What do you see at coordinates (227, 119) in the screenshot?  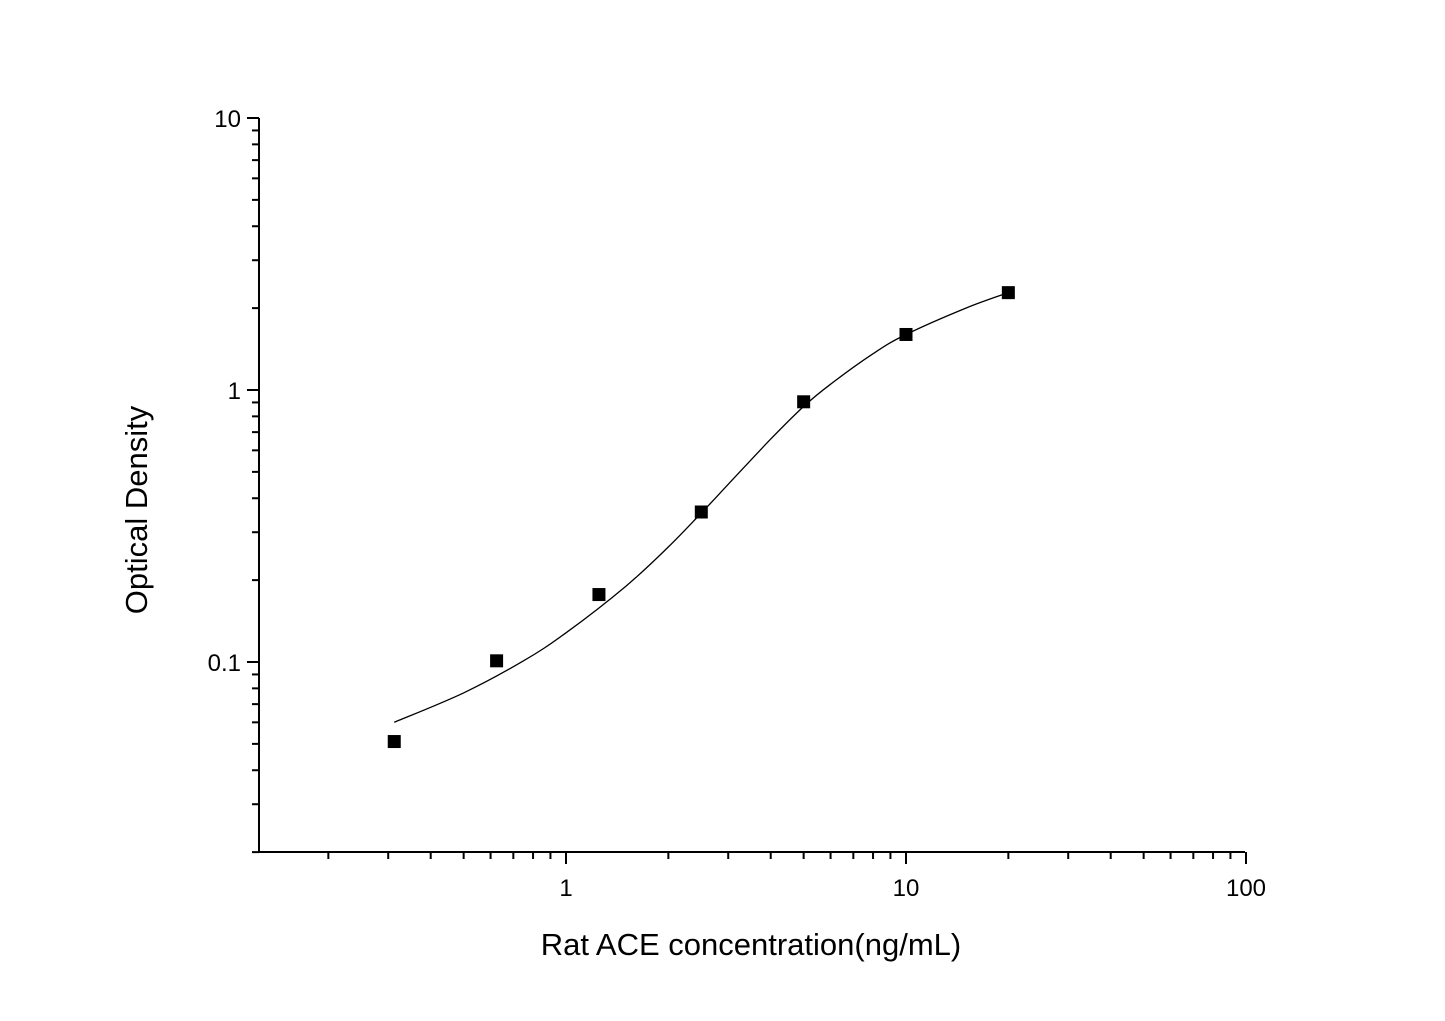 I see `y-tick-label: 10` at bounding box center [227, 119].